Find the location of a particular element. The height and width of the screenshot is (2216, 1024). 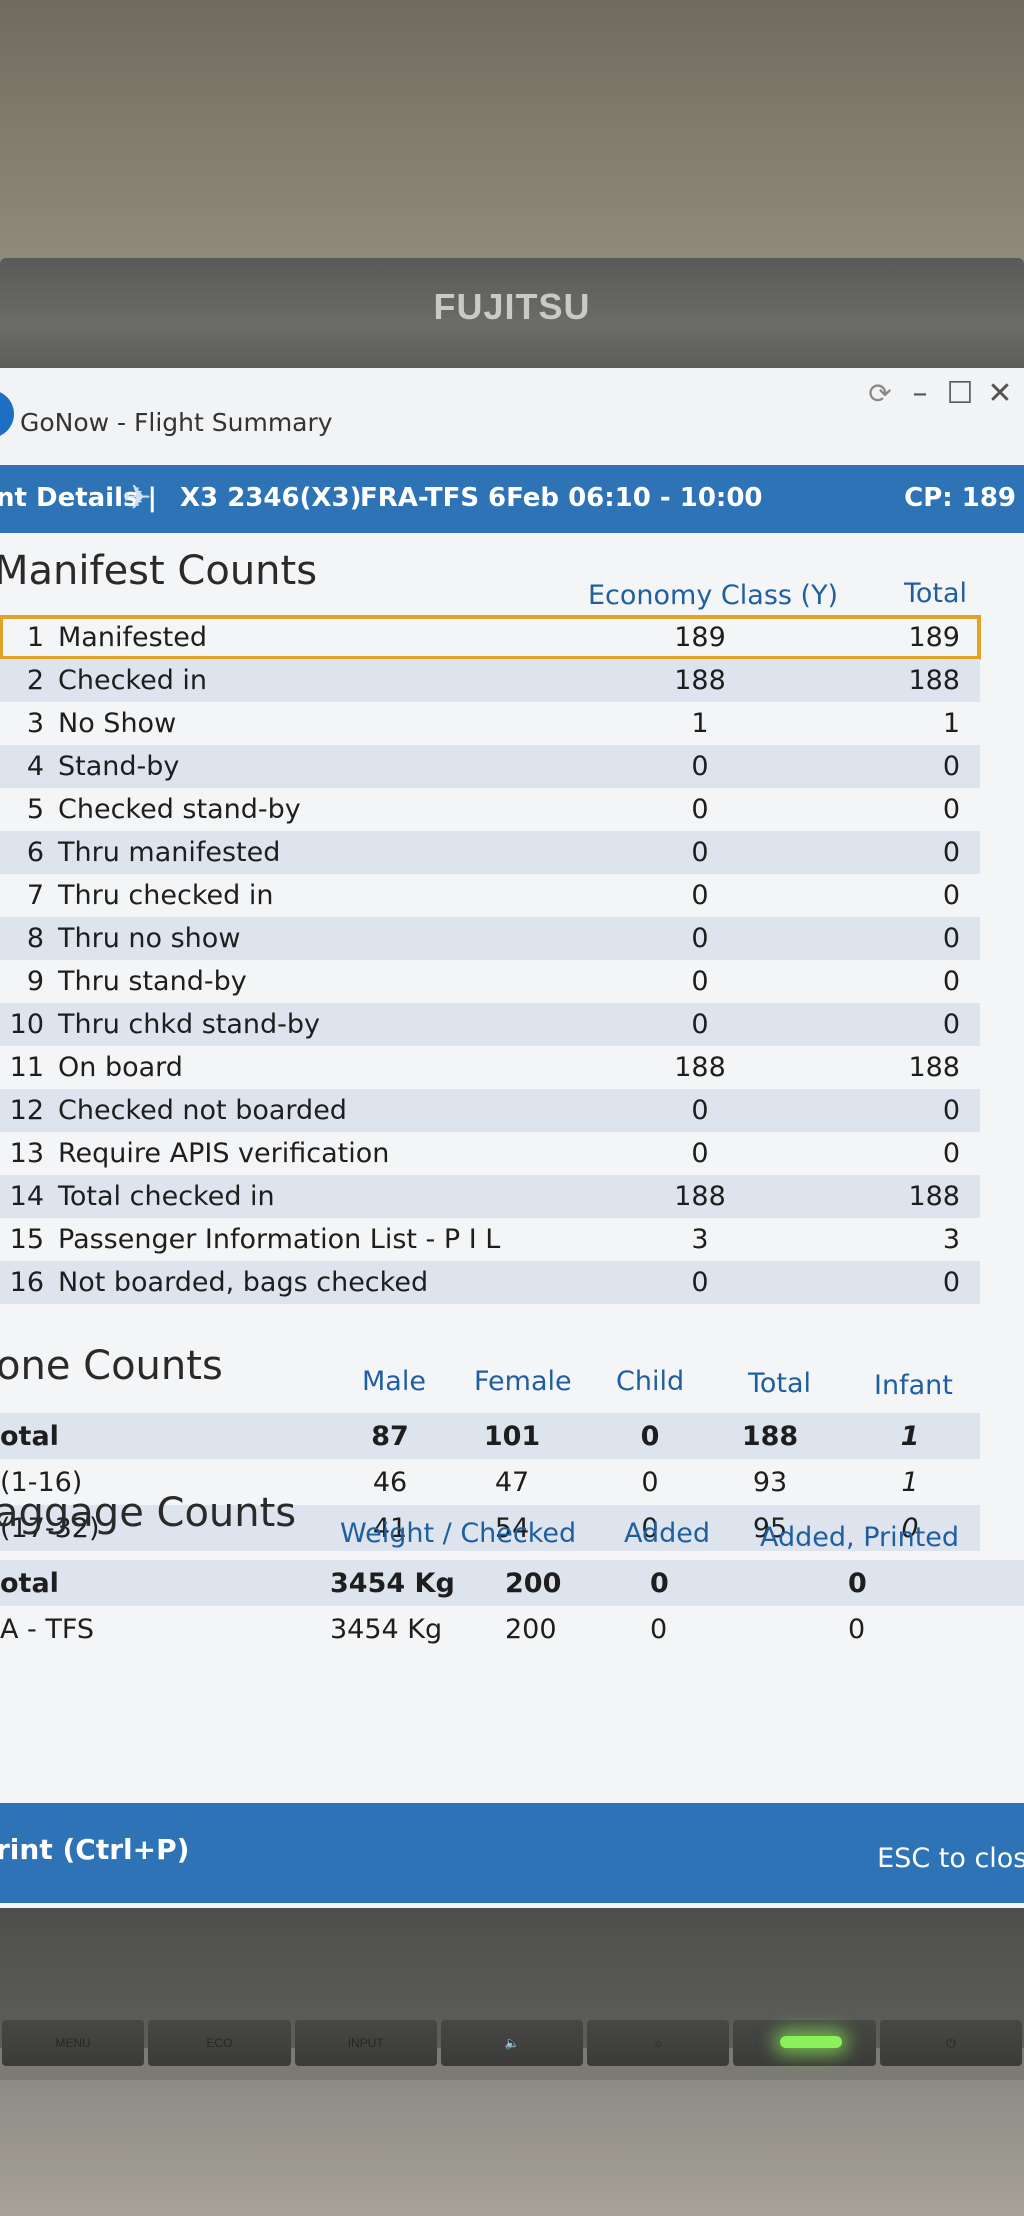

zone-female: 54 is located at coordinates (512, 1528).